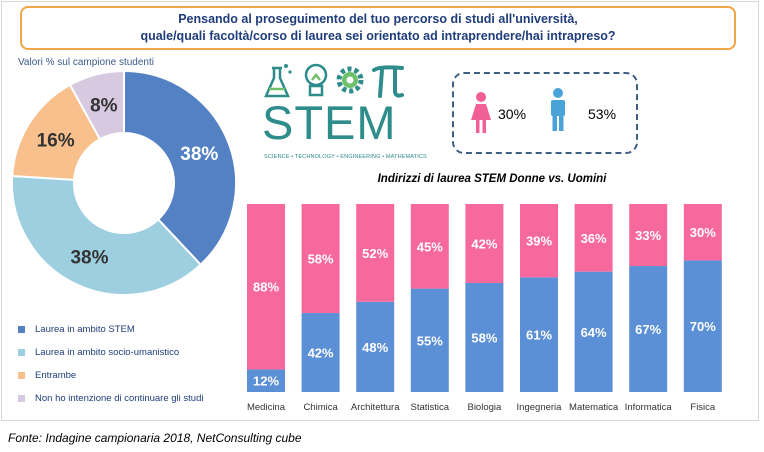 This screenshot has height=452, width=764. I want to click on bar-value-label: 88%, so click(266, 287).